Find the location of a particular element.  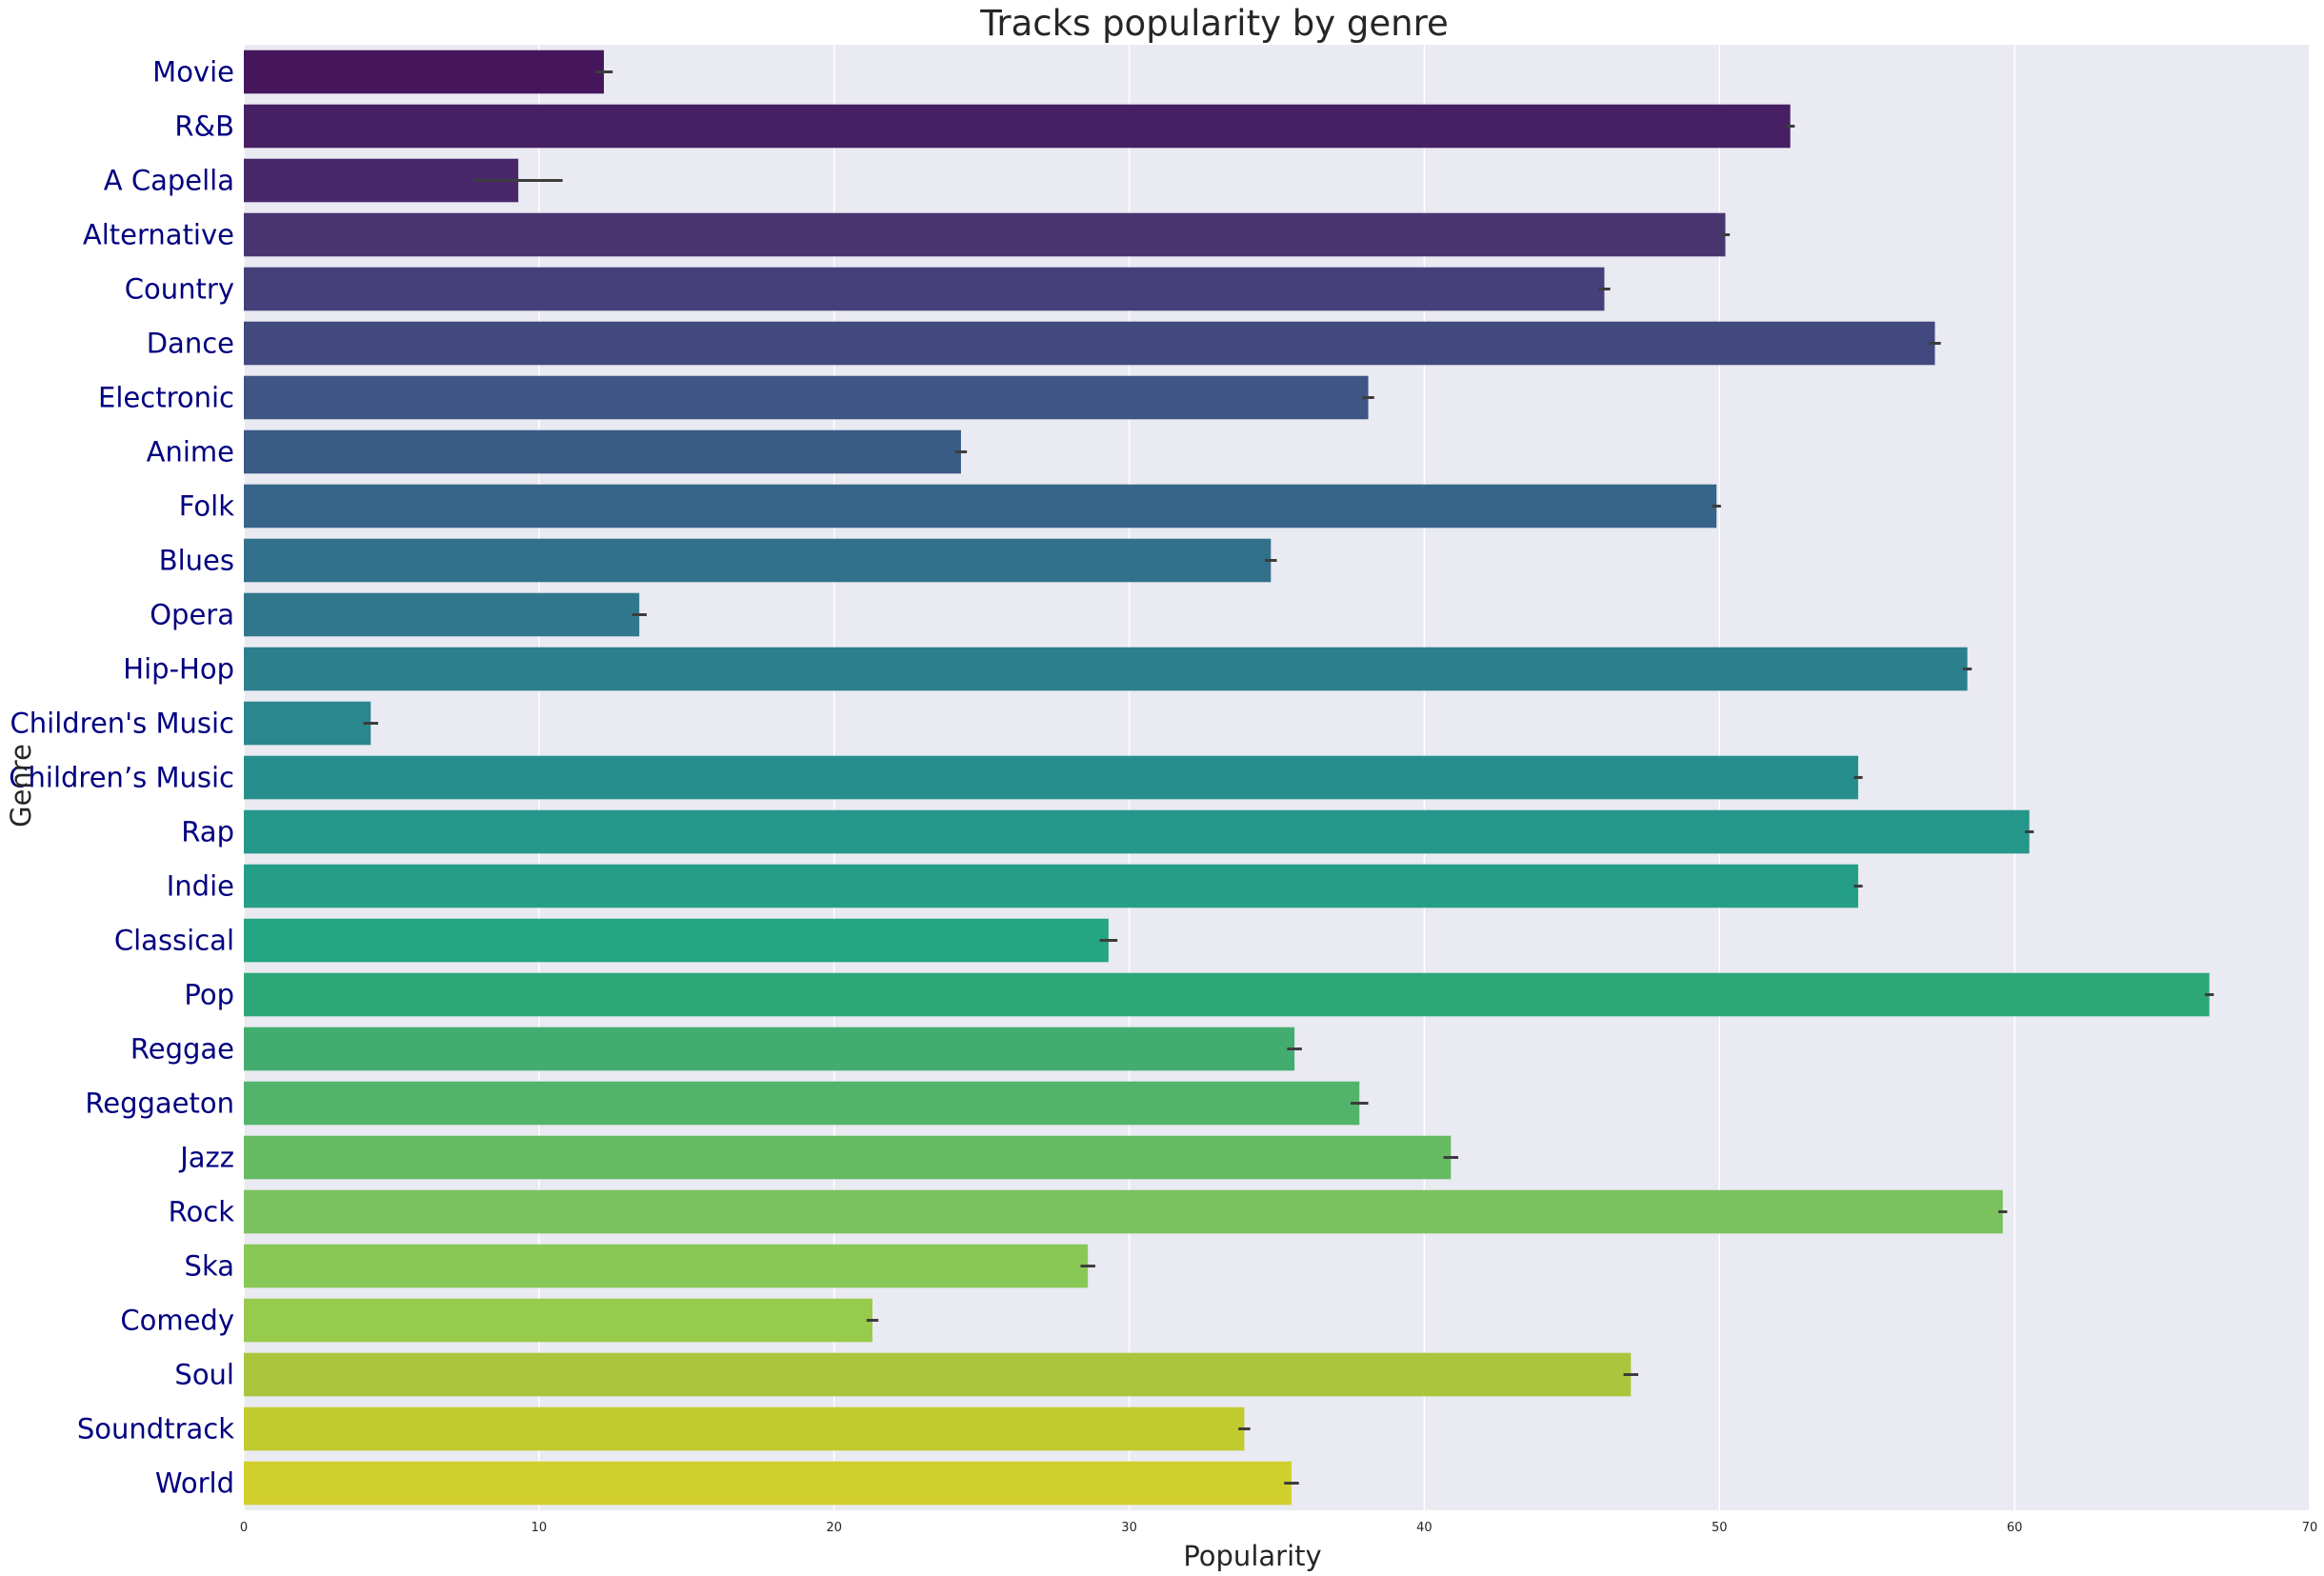

category-label: Hip-Hop is located at coordinates (179, 669).